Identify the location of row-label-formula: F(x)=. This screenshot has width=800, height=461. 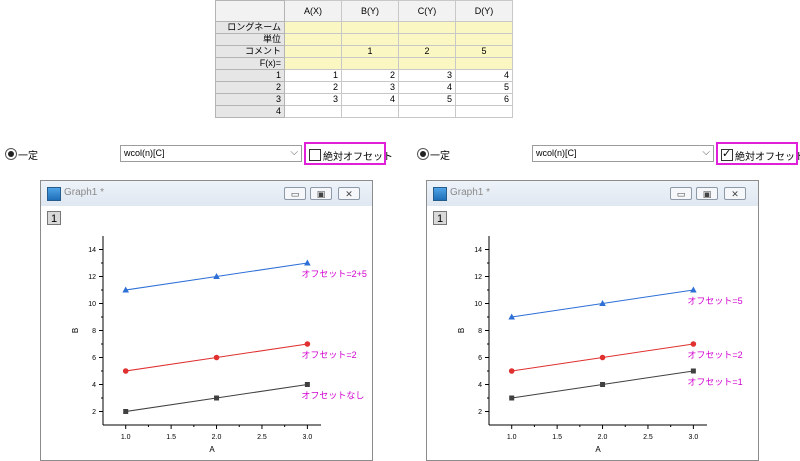
(250, 63).